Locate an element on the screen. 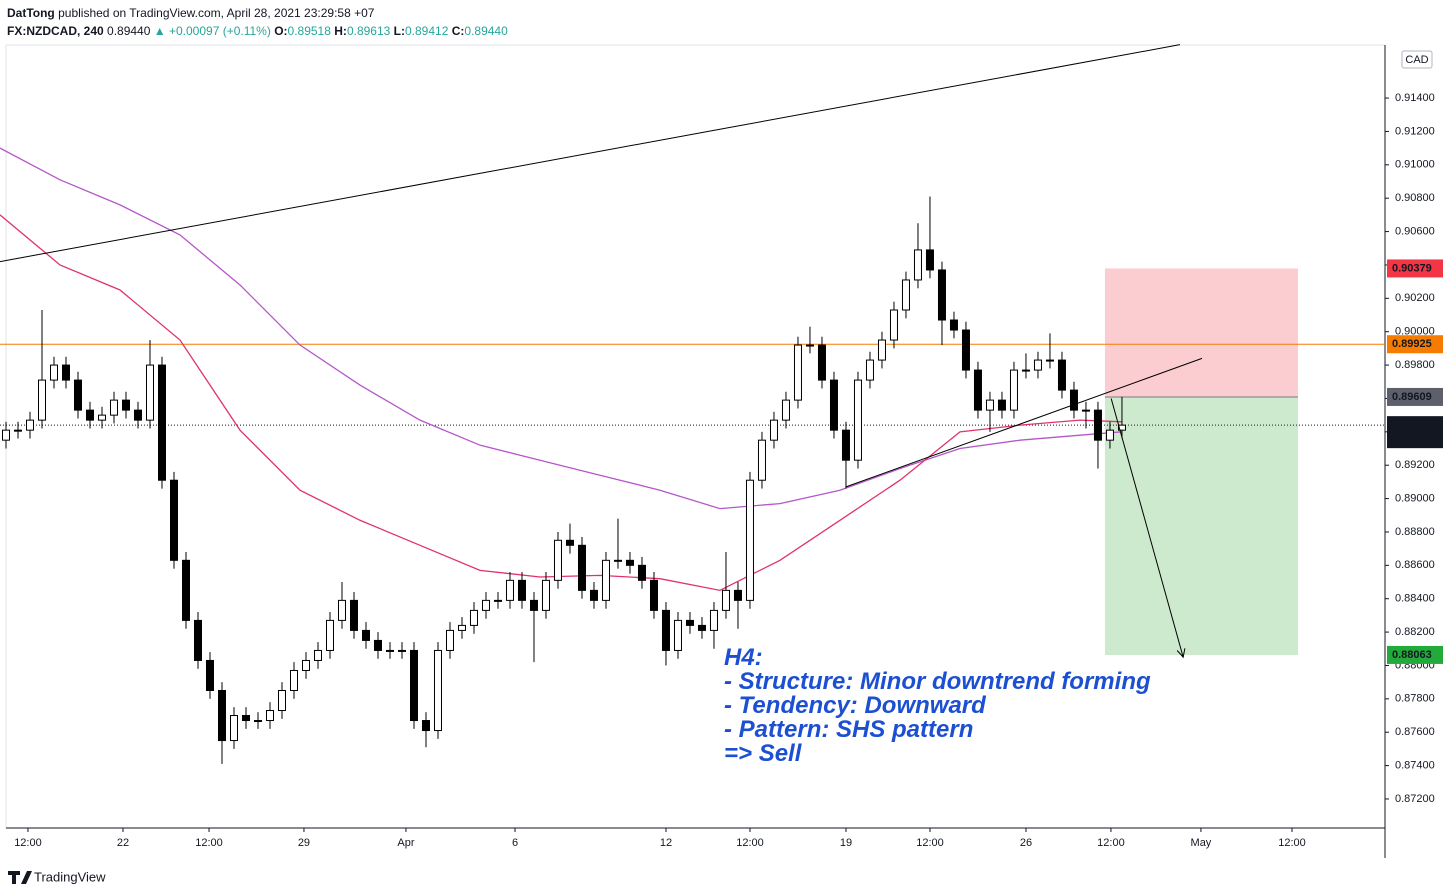  ohlc-value: 0.89440 is located at coordinates (486, 31).